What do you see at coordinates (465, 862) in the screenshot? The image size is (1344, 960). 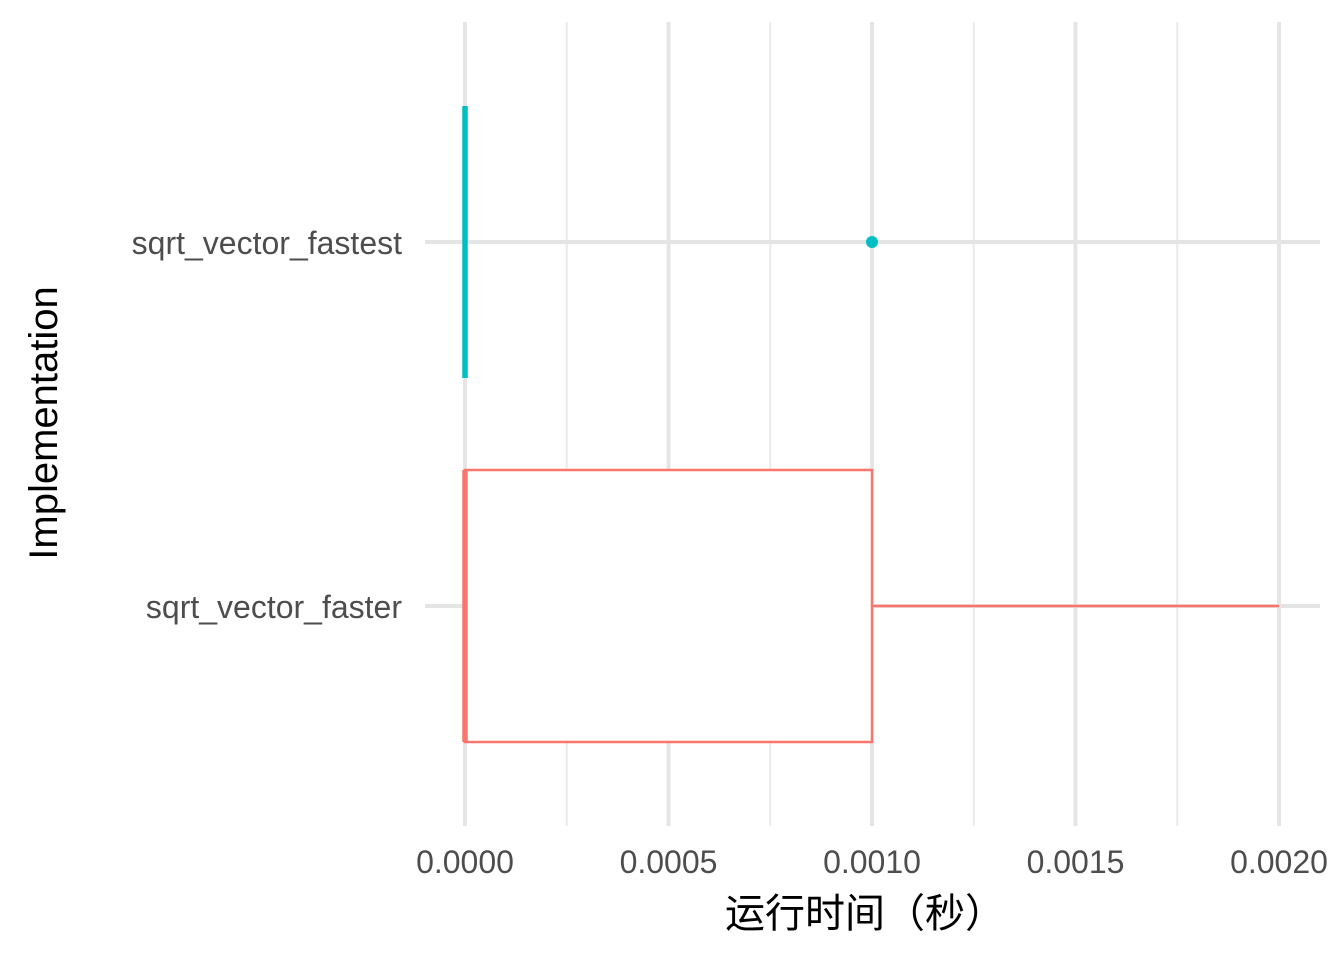 I see `x-tick-label: 0.0000` at bounding box center [465, 862].